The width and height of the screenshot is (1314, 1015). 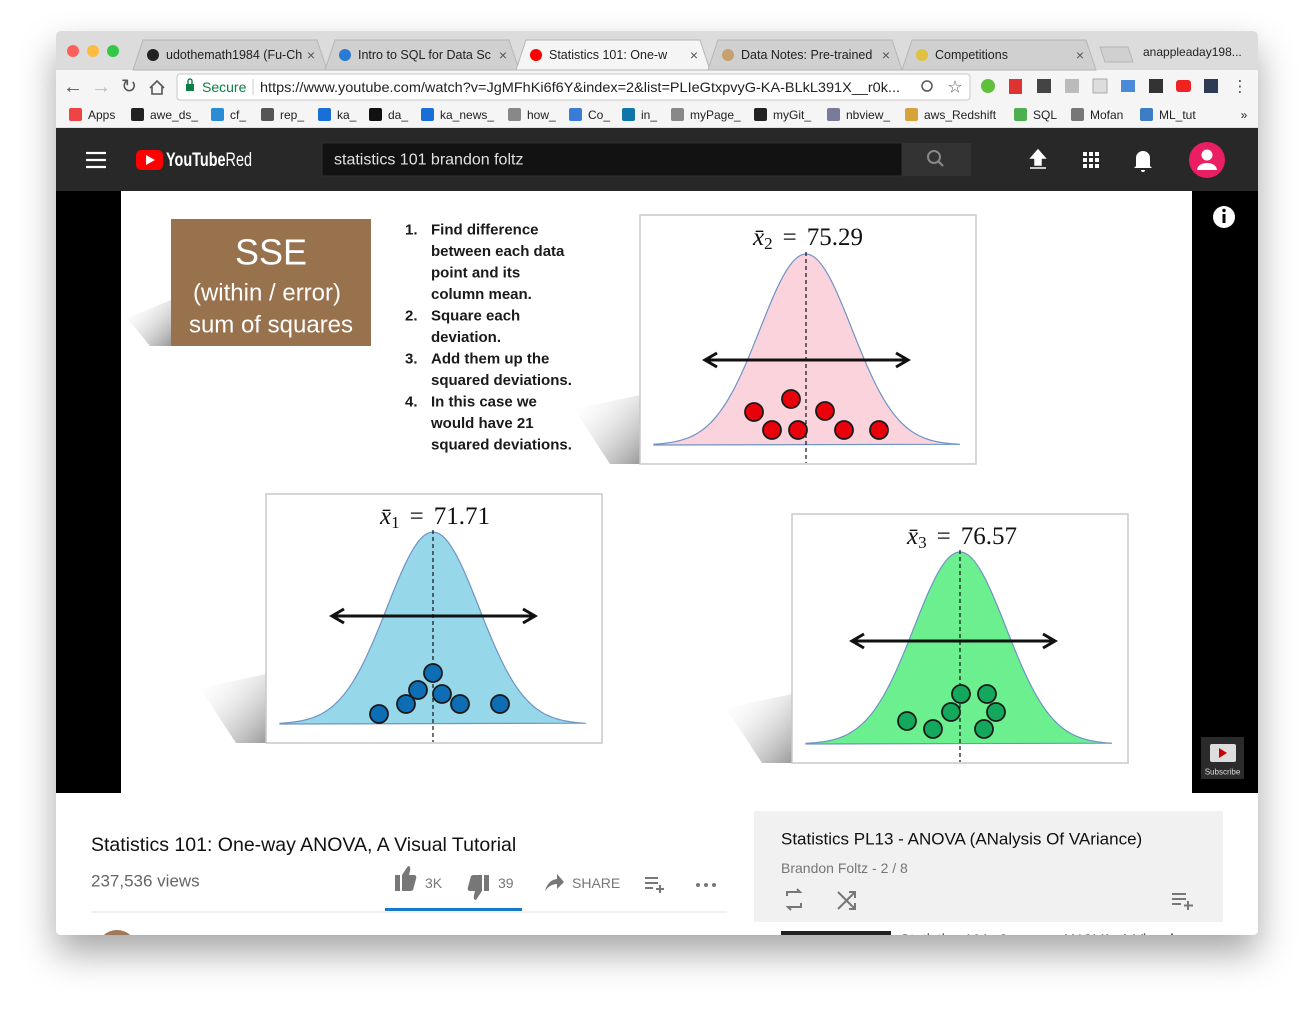 I want to click on bookmark: how_, so click(x=541, y=115).